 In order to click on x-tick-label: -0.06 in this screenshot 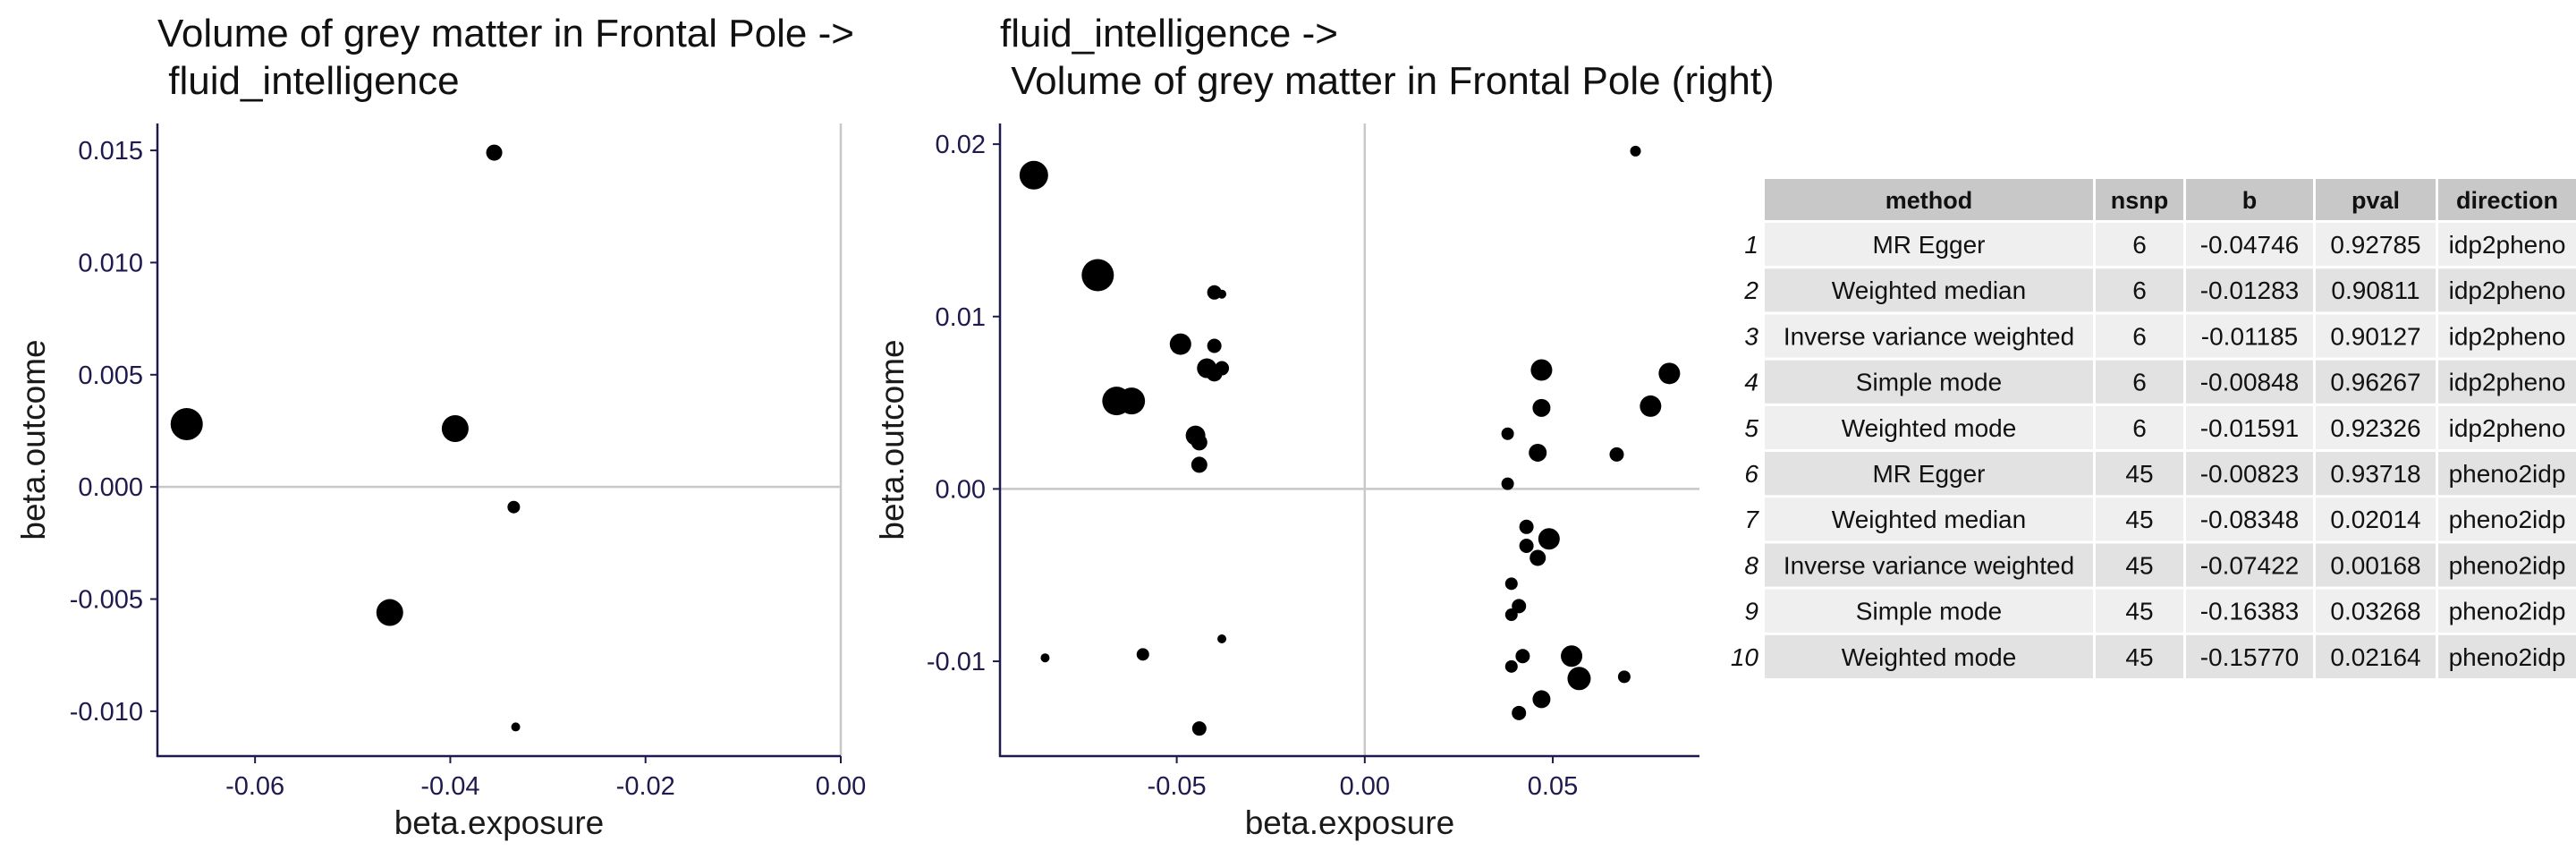, I will do `click(254, 786)`.